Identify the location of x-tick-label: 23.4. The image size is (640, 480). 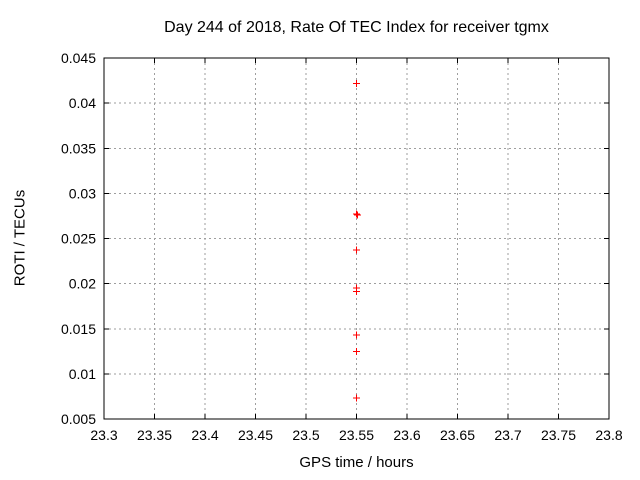
(204, 435).